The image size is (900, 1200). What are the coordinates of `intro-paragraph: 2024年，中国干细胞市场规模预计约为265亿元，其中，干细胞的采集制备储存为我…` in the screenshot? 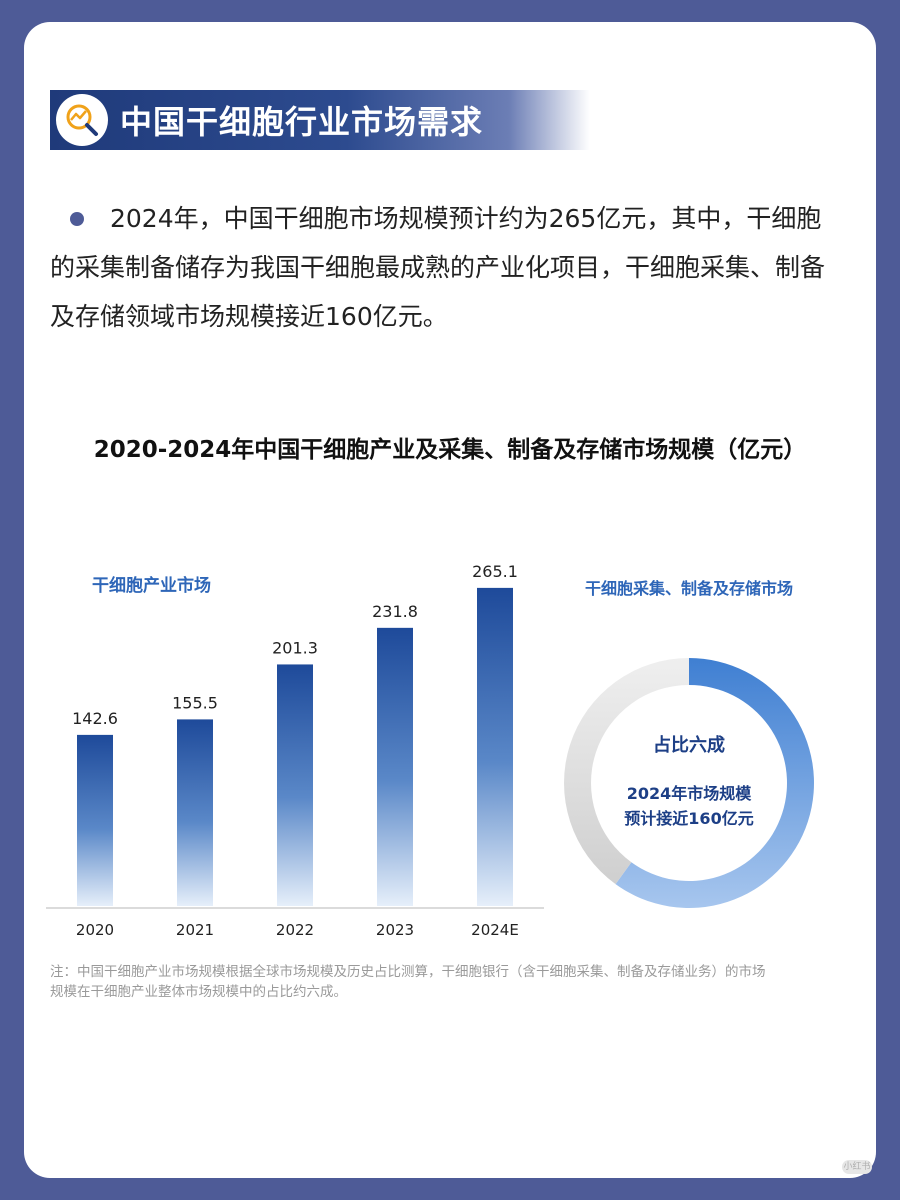 It's located at (445, 267).